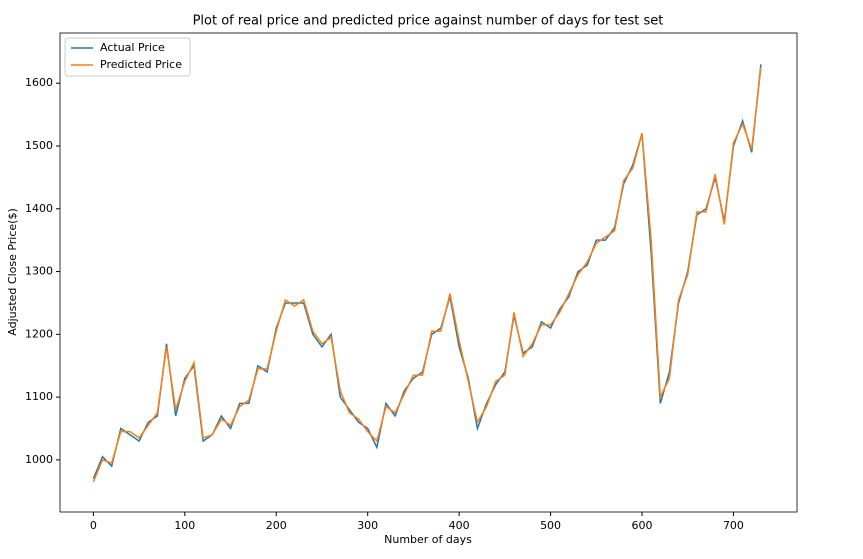 Image resolution: width=863 pixels, height=559 pixels. I want to click on x-tick-label: 0, so click(93, 525).